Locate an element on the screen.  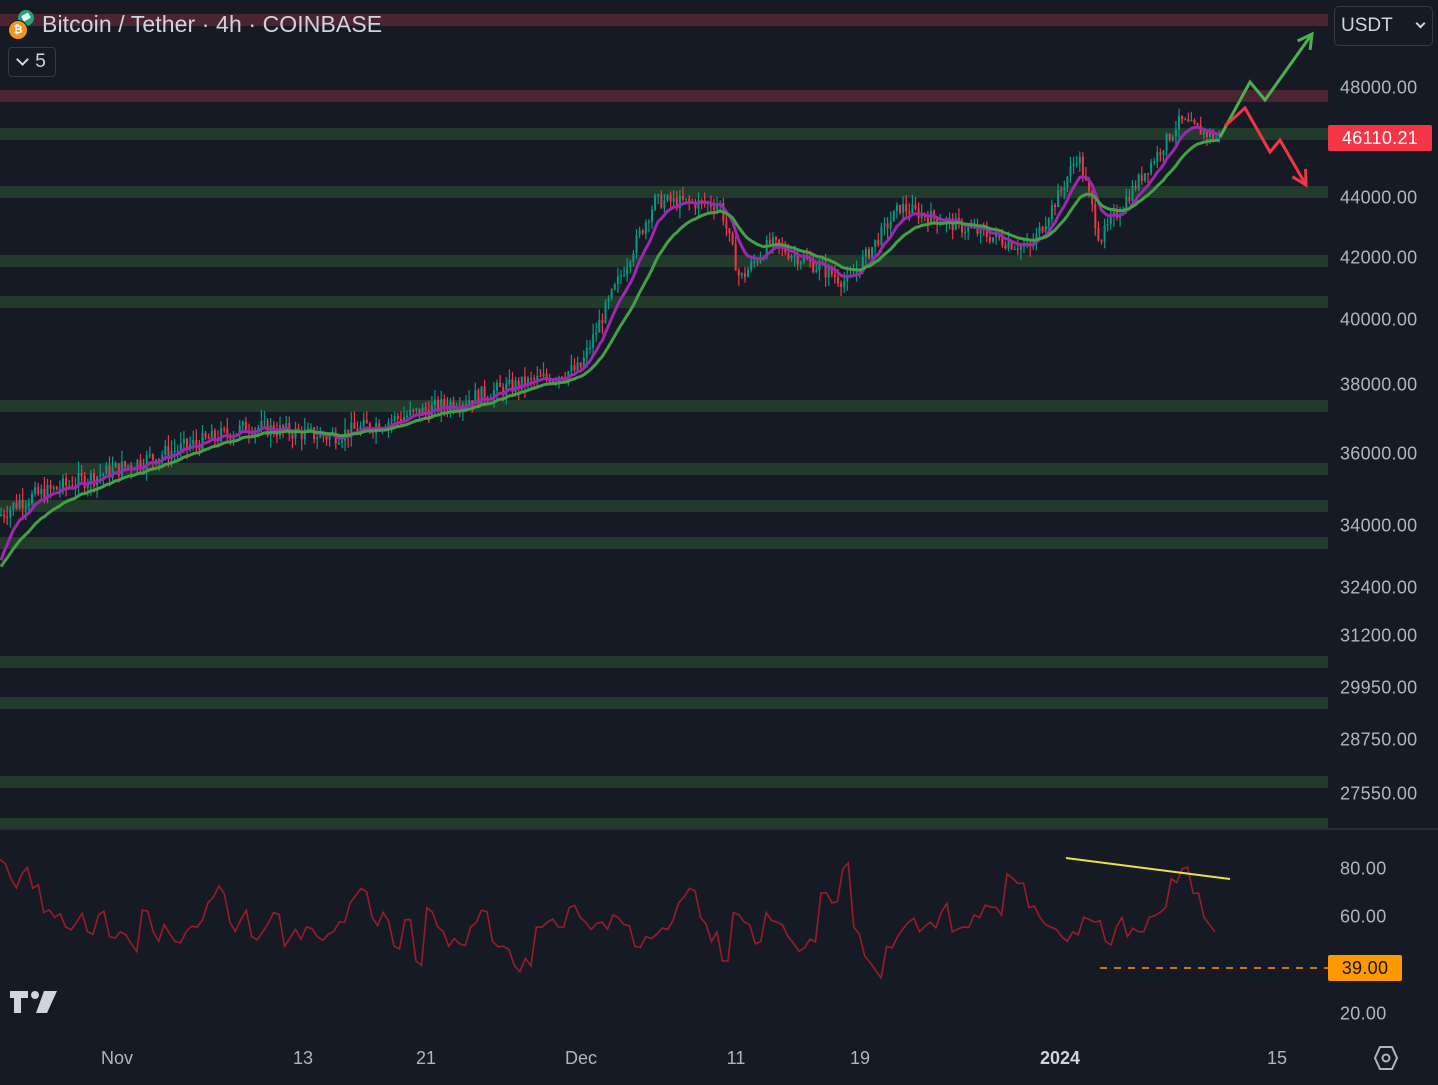
time-tick-label: 19 is located at coordinates (860, 1058).